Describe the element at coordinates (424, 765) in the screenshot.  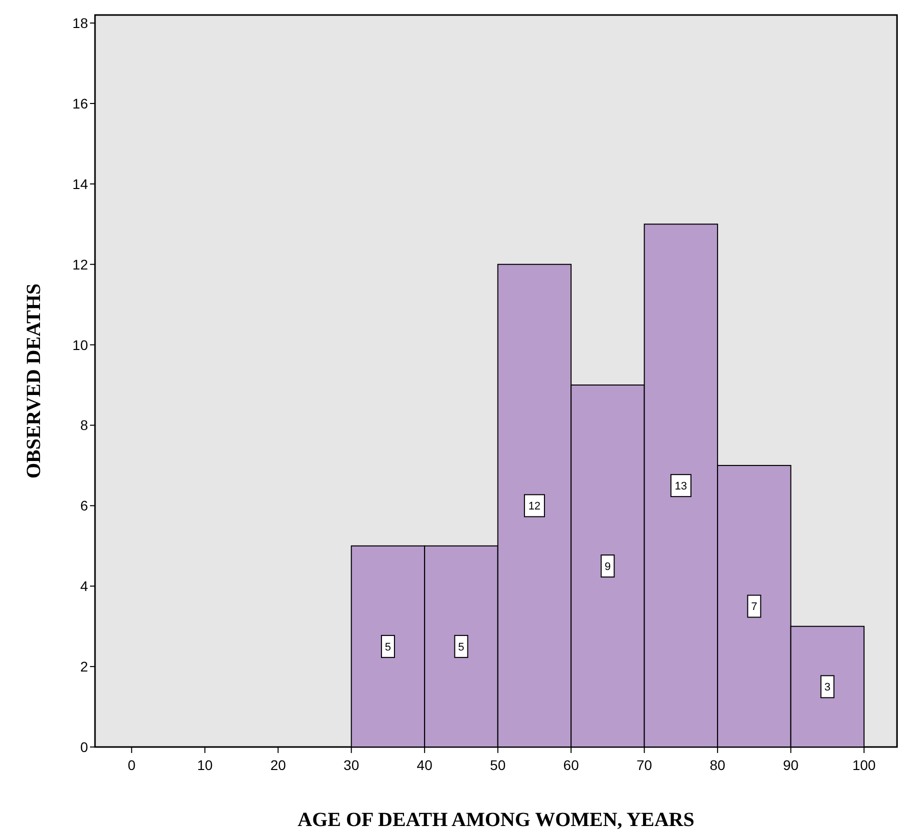
I see `x-tick-label: 40` at that location.